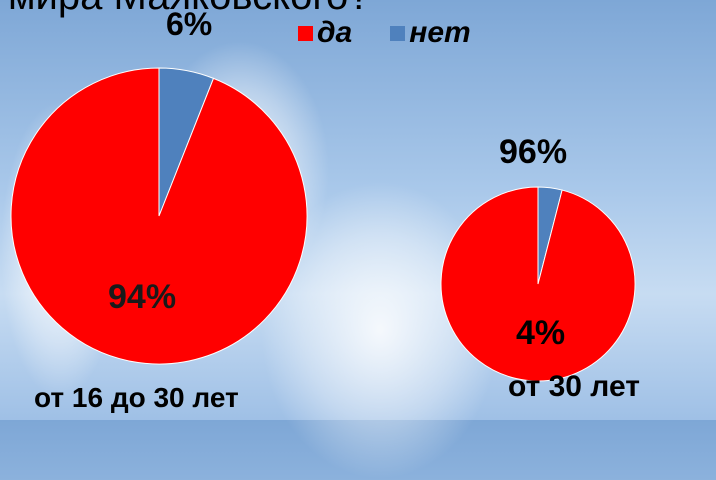 This screenshot has width=716, height=480. Describe the element at coordinates (335, 32) in the screenshot. I see `legend-label-yes: да` at that location.